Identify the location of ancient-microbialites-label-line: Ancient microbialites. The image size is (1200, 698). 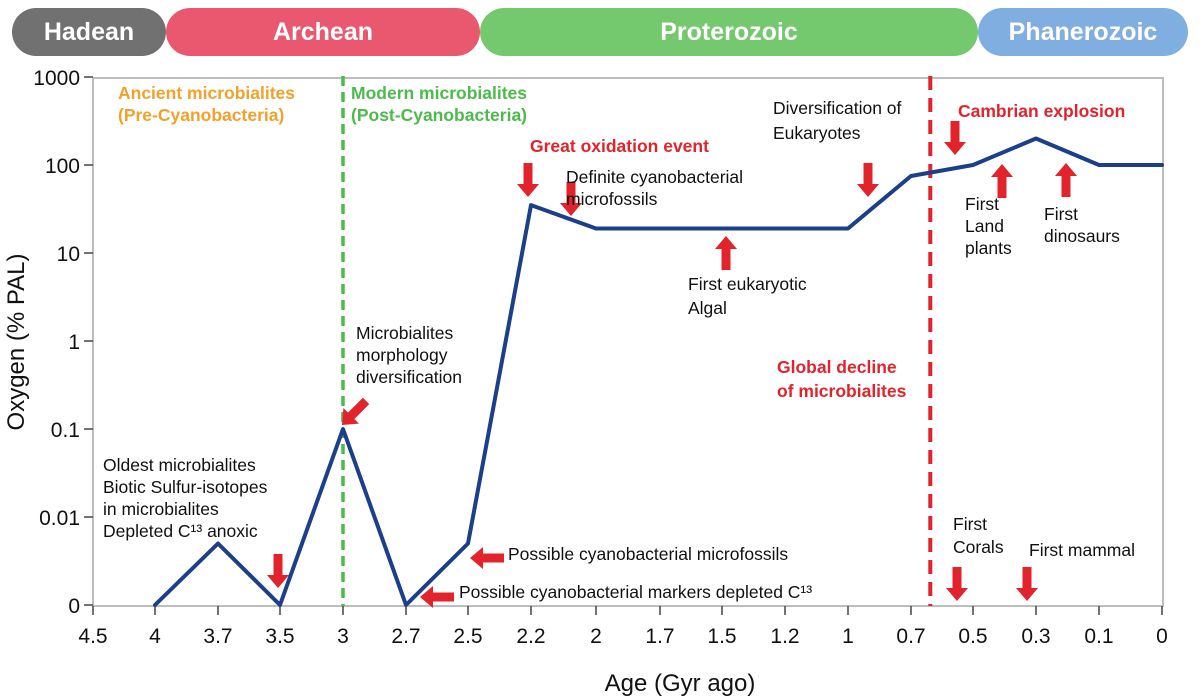
(206, 93).